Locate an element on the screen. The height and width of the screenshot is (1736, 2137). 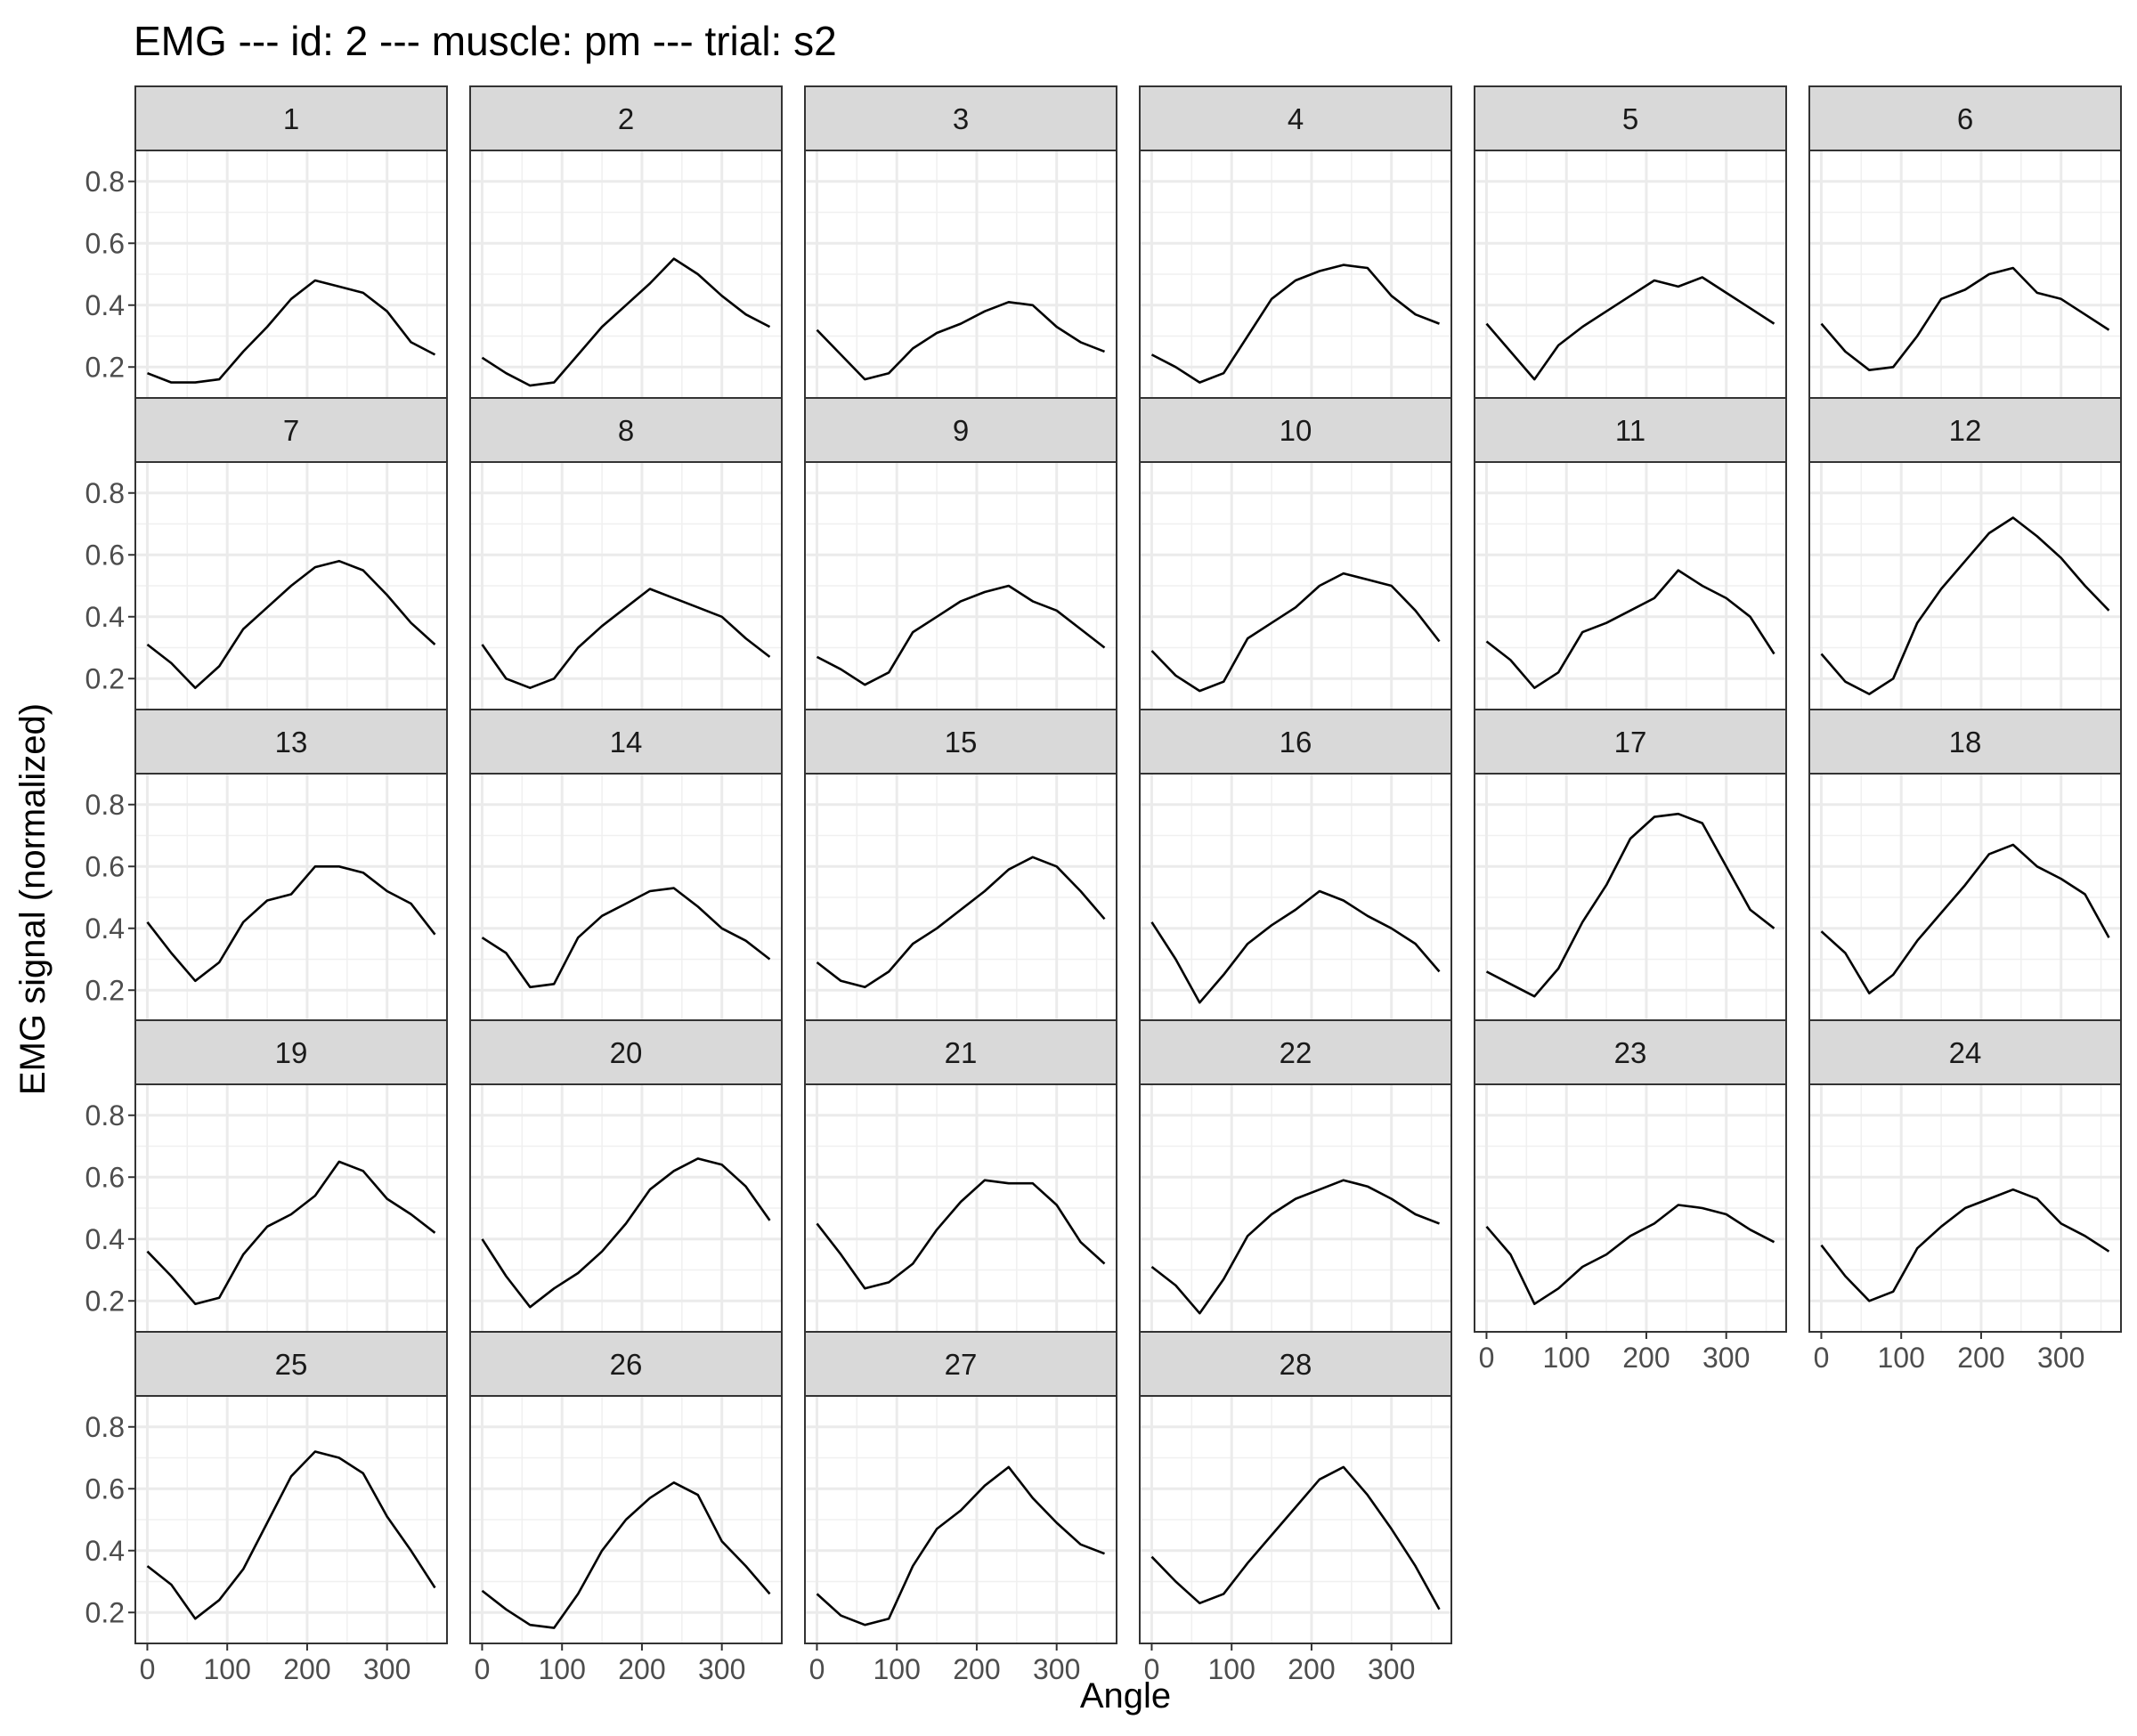
facet-panel-19: 19 0.2 0.4 0.6 0.8 is located at coordinates (266, 1176).